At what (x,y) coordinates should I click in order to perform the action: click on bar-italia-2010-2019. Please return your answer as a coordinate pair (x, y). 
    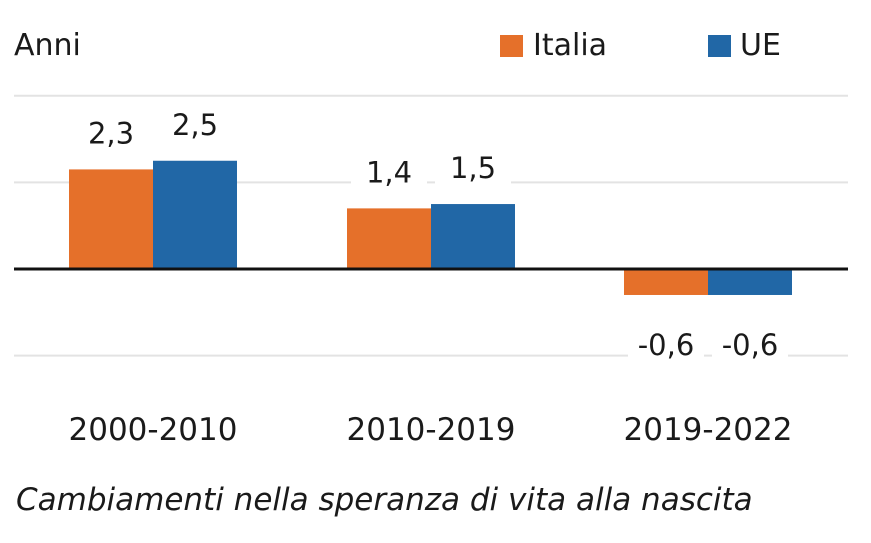
    Looking at the image, I should click on (389, 238).